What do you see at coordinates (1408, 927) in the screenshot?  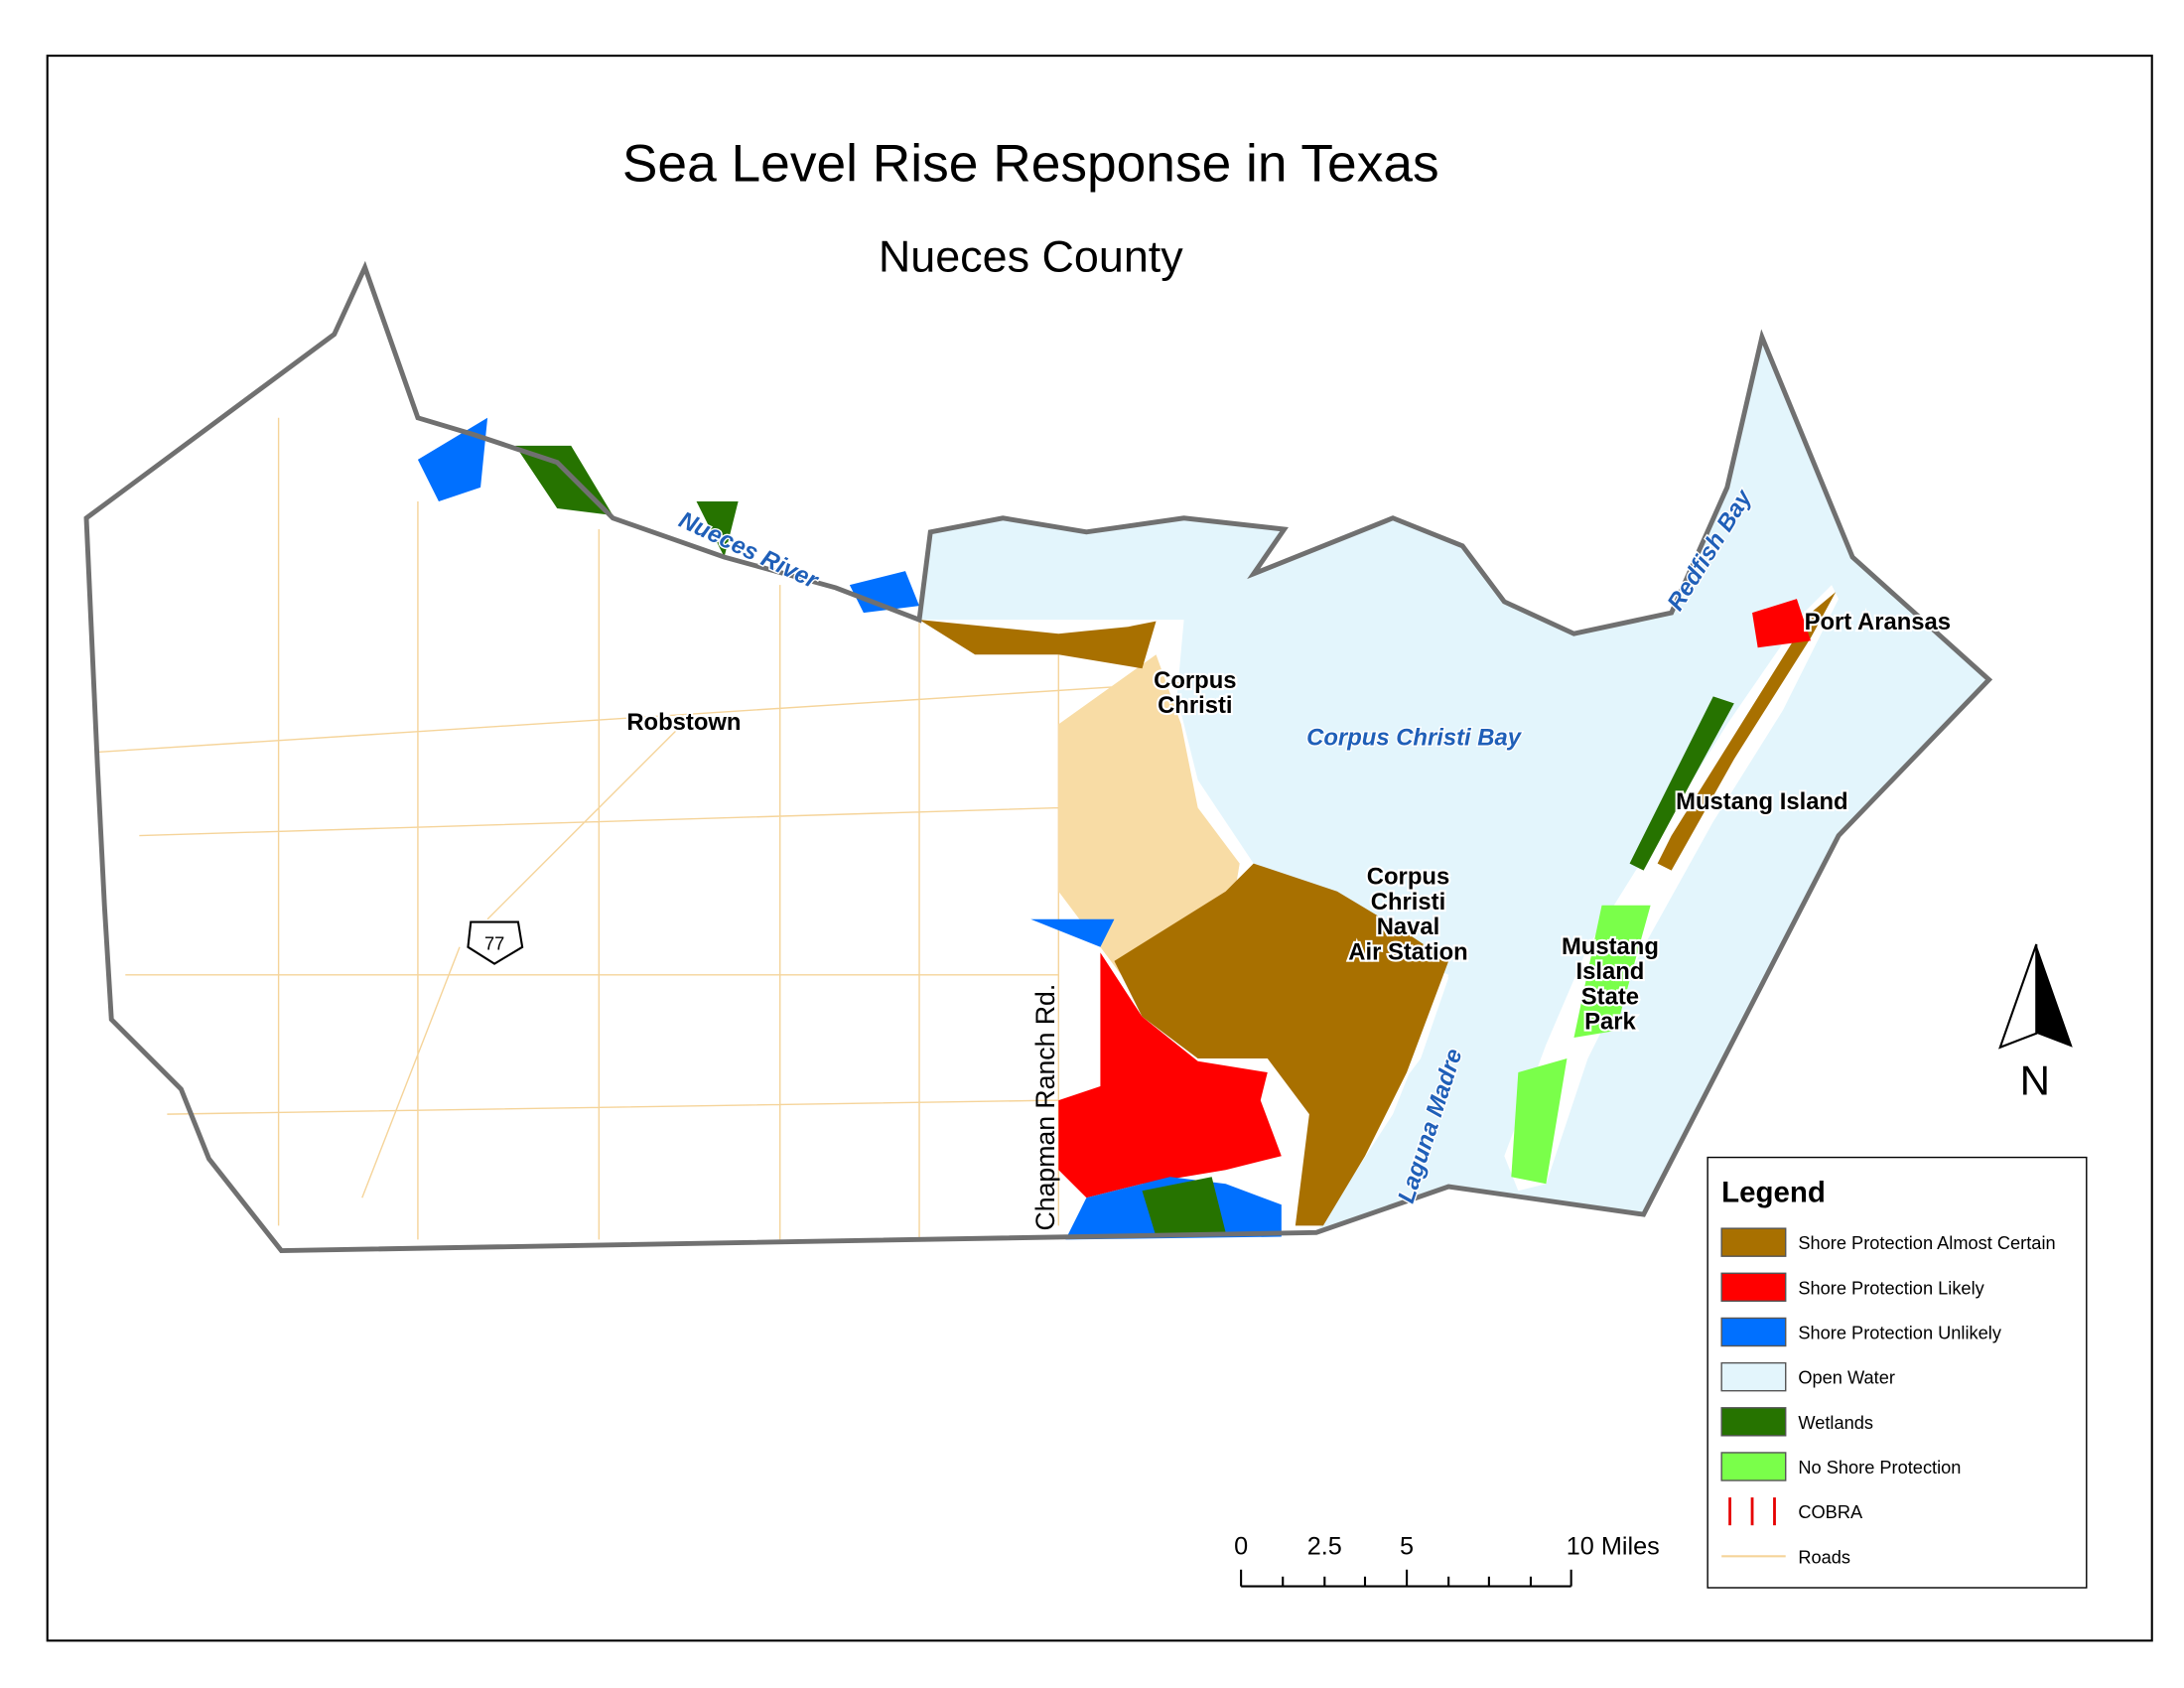 I see `place-label: Naval` at bounding box center [1408, 927].